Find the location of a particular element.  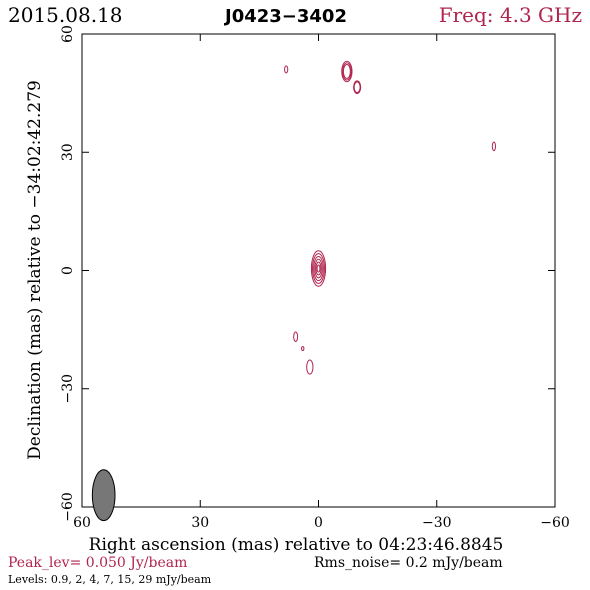

beam-layer is located at coordinates (103, 495).